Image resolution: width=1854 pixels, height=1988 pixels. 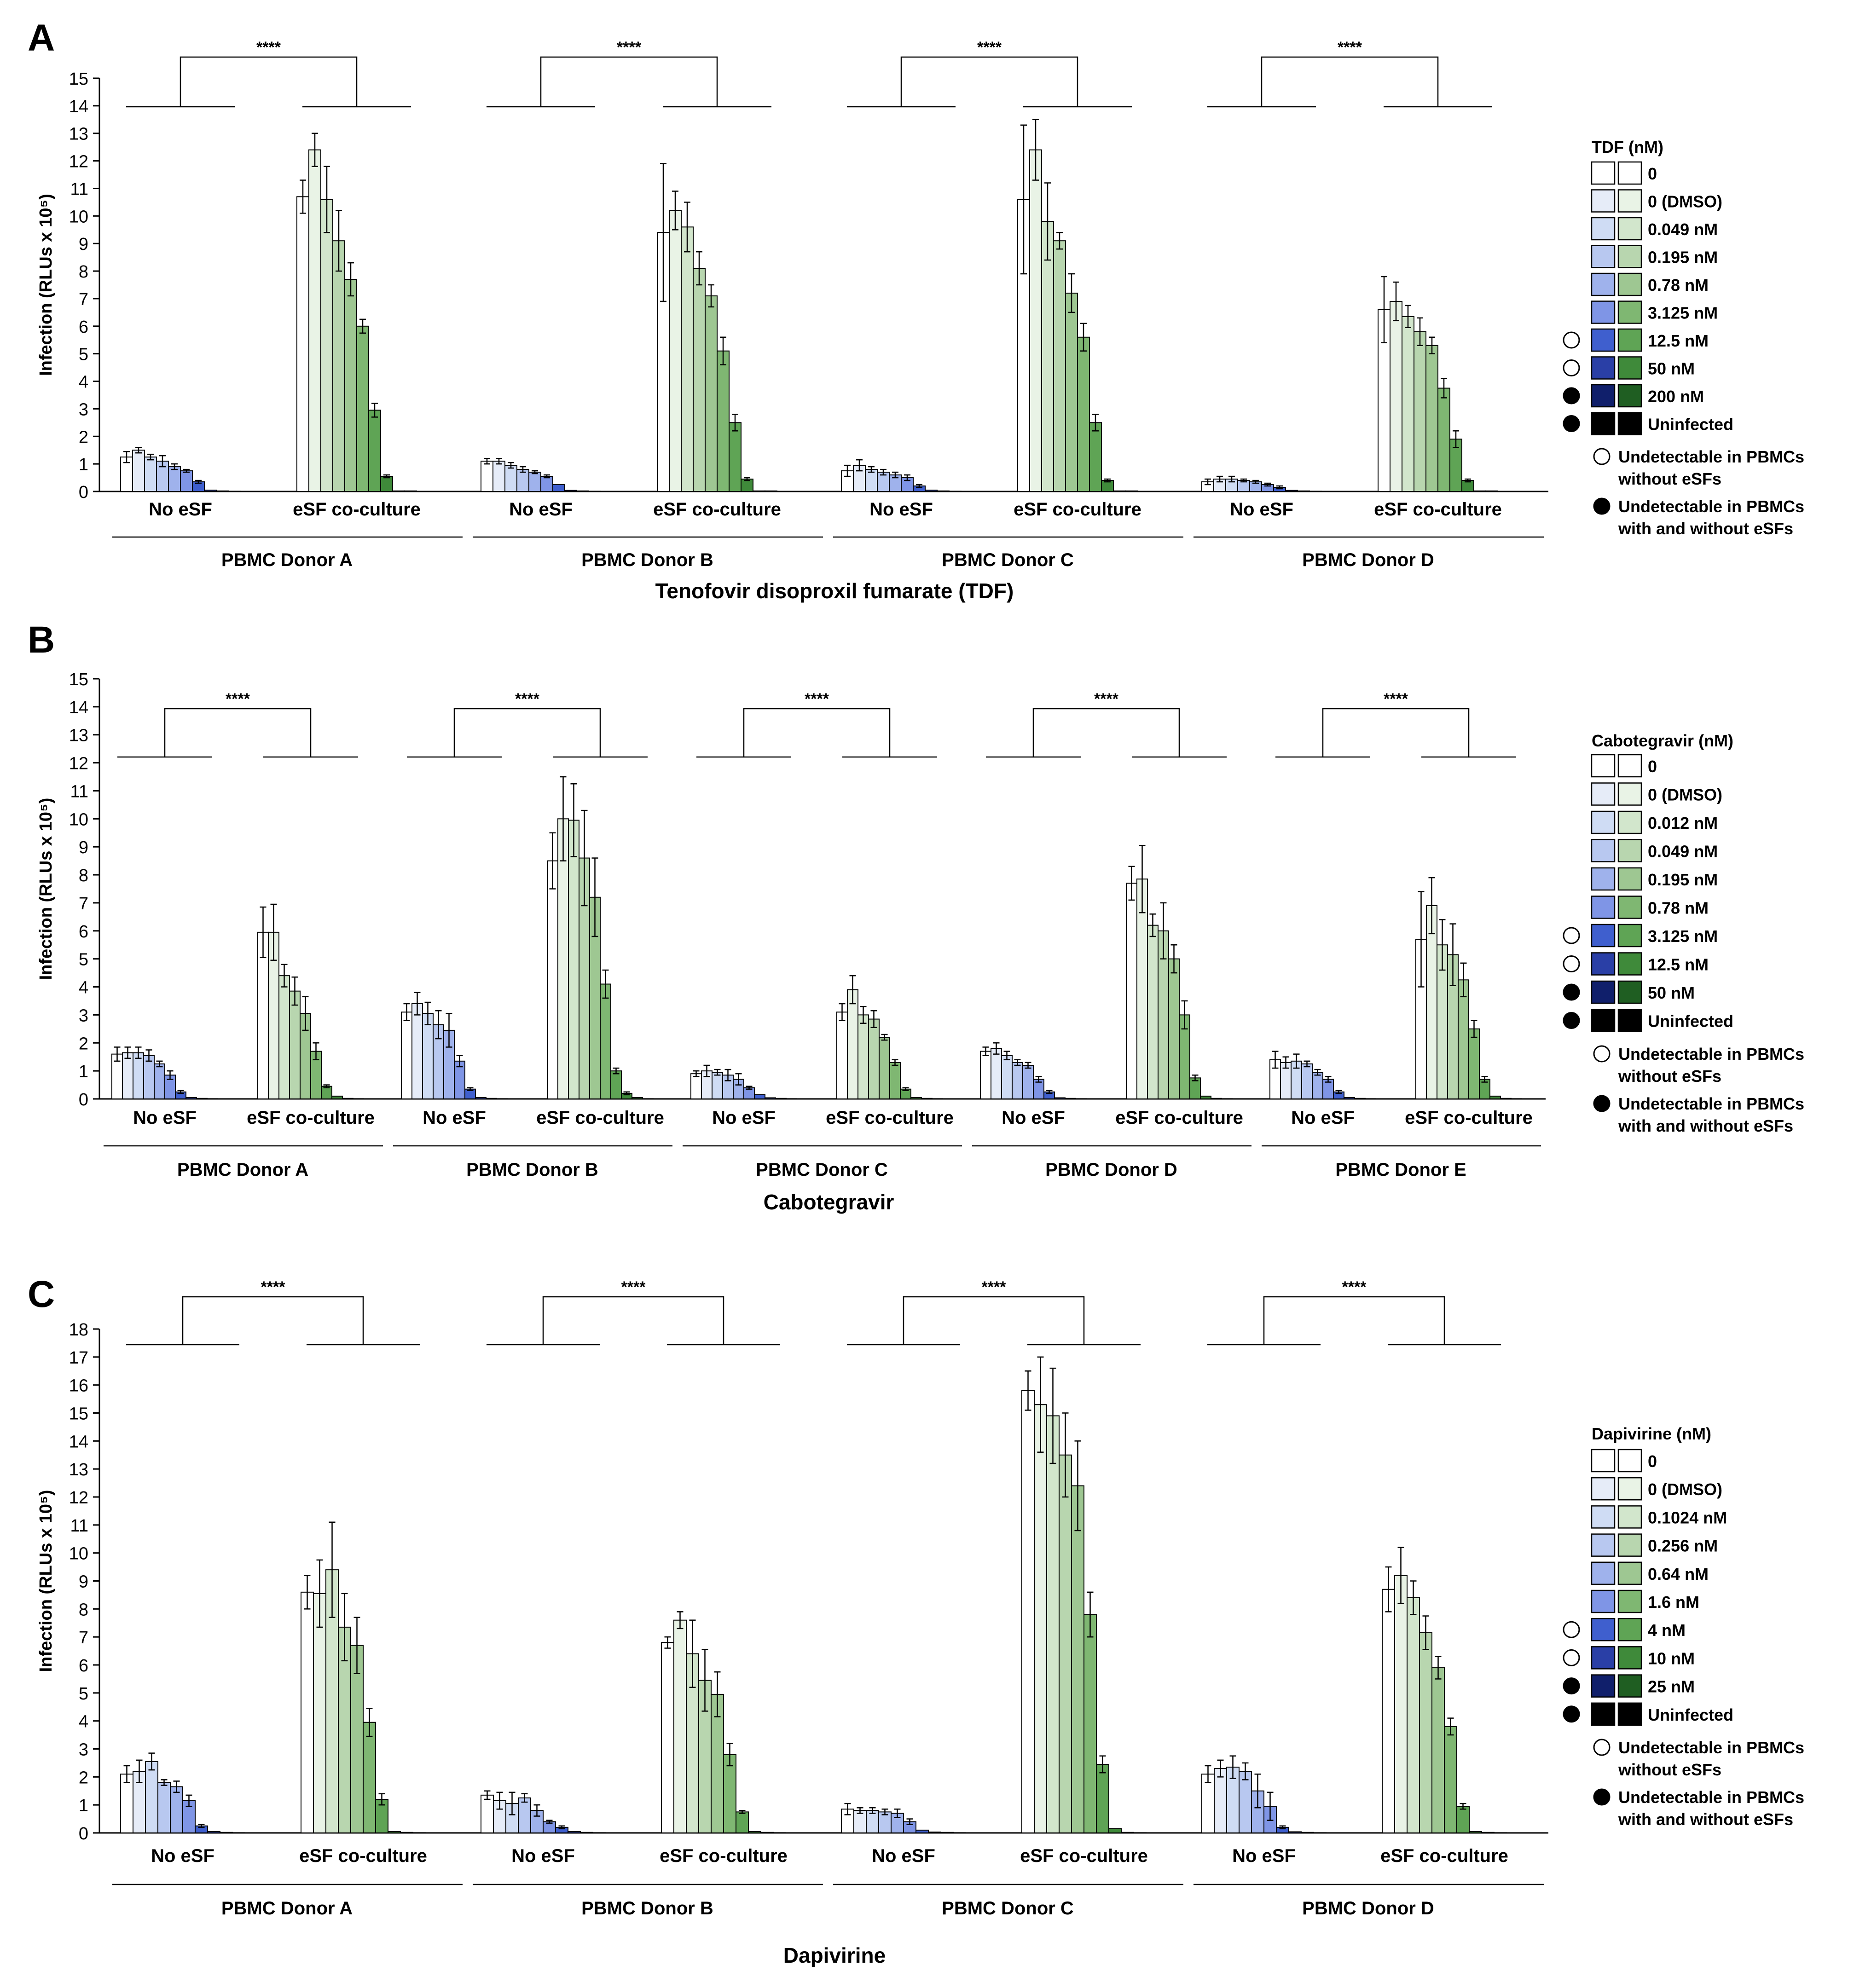 I want to click on y-tick-label: 11, so click(x=79, y=791).